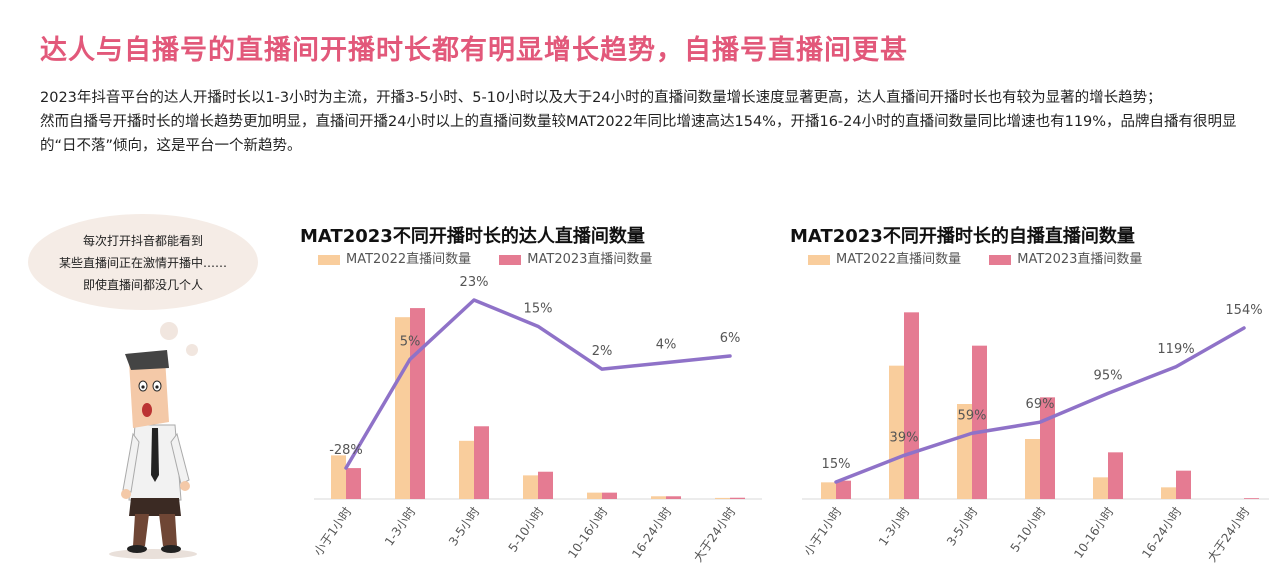 This screenshot has height=583, width=1269. Describe the element at coordinates (142, 241) in the screenshot. I see `bubble-line: 每次打开抖音都能看到` at that location.